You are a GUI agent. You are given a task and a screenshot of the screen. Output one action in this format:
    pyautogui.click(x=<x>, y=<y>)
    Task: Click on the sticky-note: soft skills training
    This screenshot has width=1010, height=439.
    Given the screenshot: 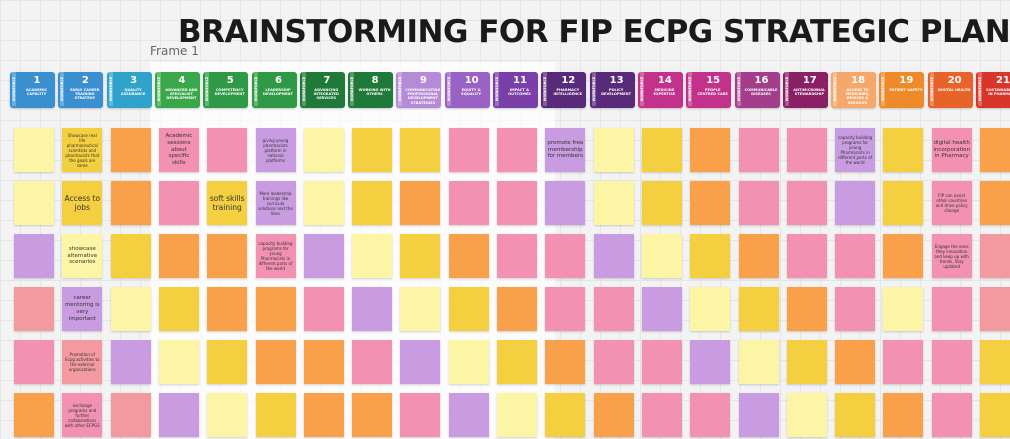 What is the action you would take?
    pyautogui.click(x=227, y=203)
    